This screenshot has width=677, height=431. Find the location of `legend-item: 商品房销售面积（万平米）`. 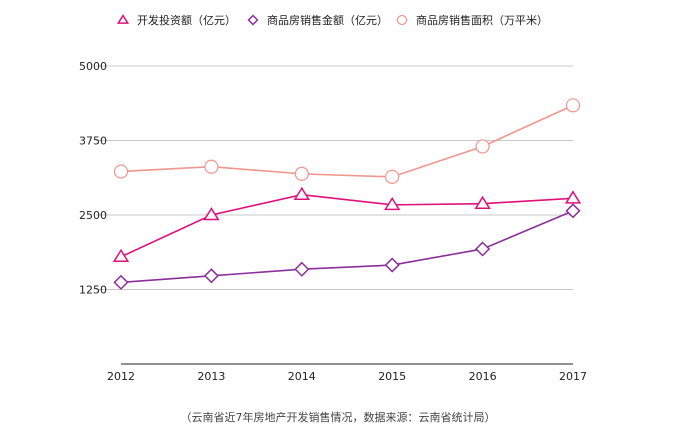

legend-item: 商品房销售面积（万平米） is located at coordinates (472, 20).